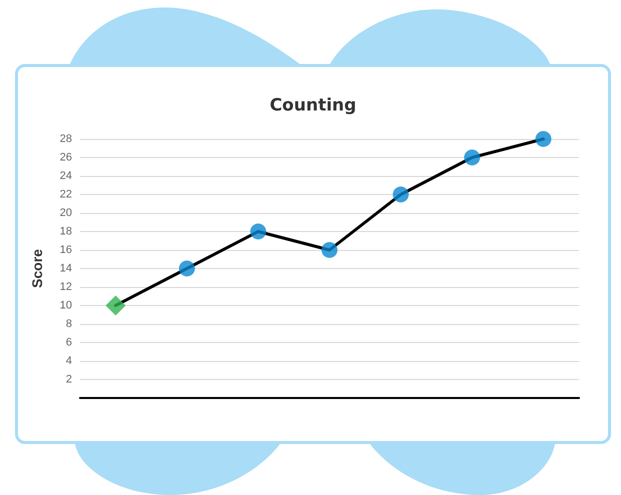  What do you see at coordinates (66, 250) in the screenshot?
I see `y-tick-label: 16` at bounding box center [66, 250].